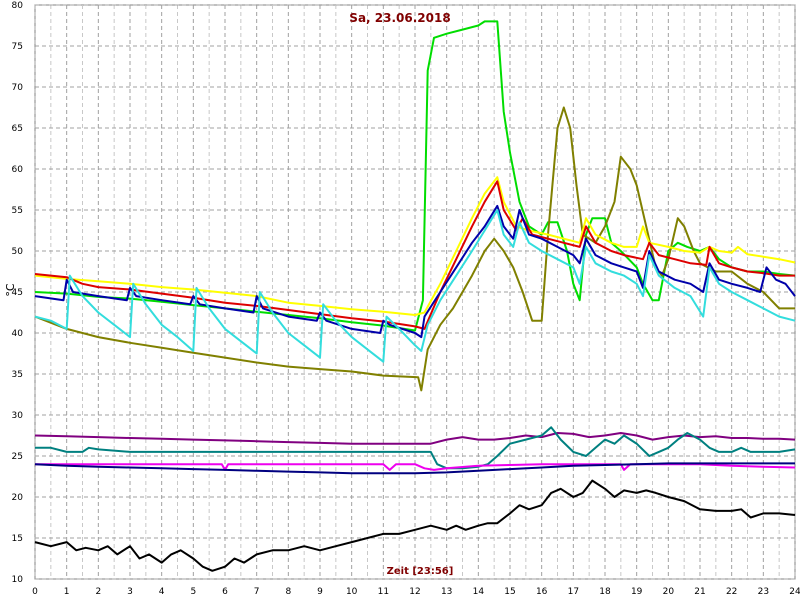 The height and width of the screenshot is (600, 800). I want to click on x-tick-labels: 0 1 2 3 4 5 6 7 8 9 10 11 12 13 14 15 16 17 18 19 20 21 22 23 24, so click(416, 592).